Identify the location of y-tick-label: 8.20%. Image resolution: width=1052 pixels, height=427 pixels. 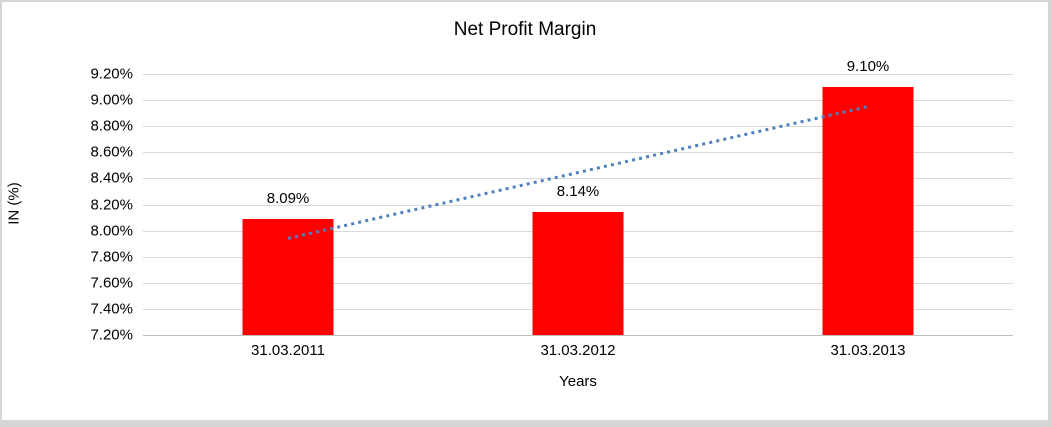
(111, 204).